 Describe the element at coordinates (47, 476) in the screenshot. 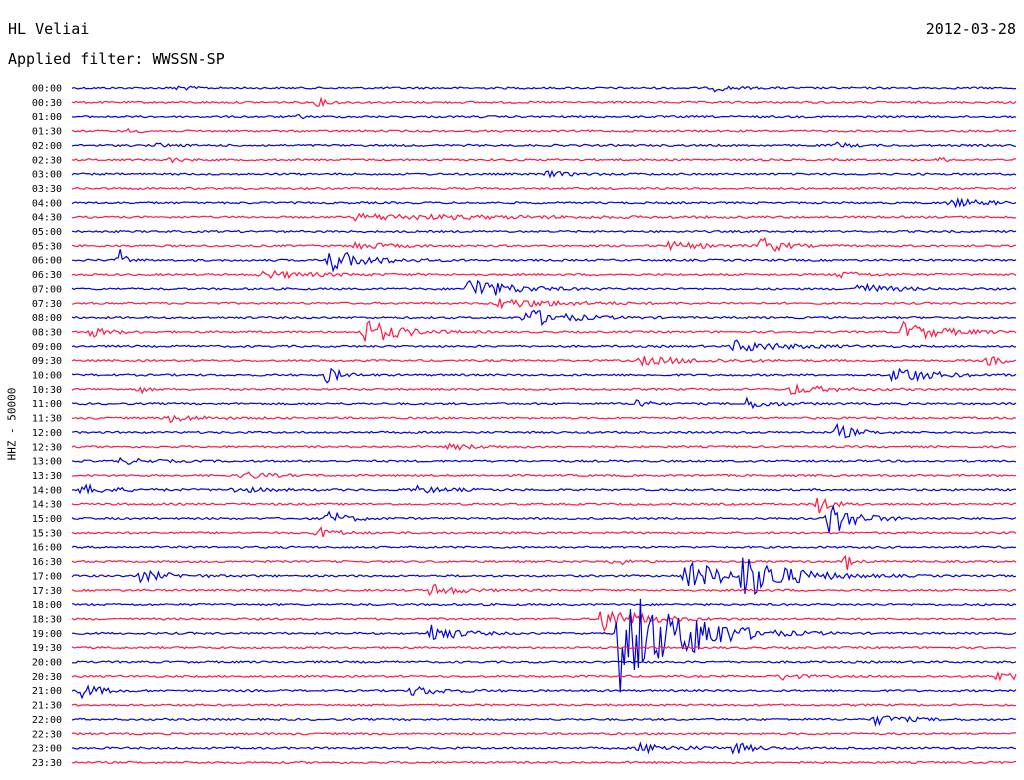

I see `time-tick-label: 13:30` at that location.